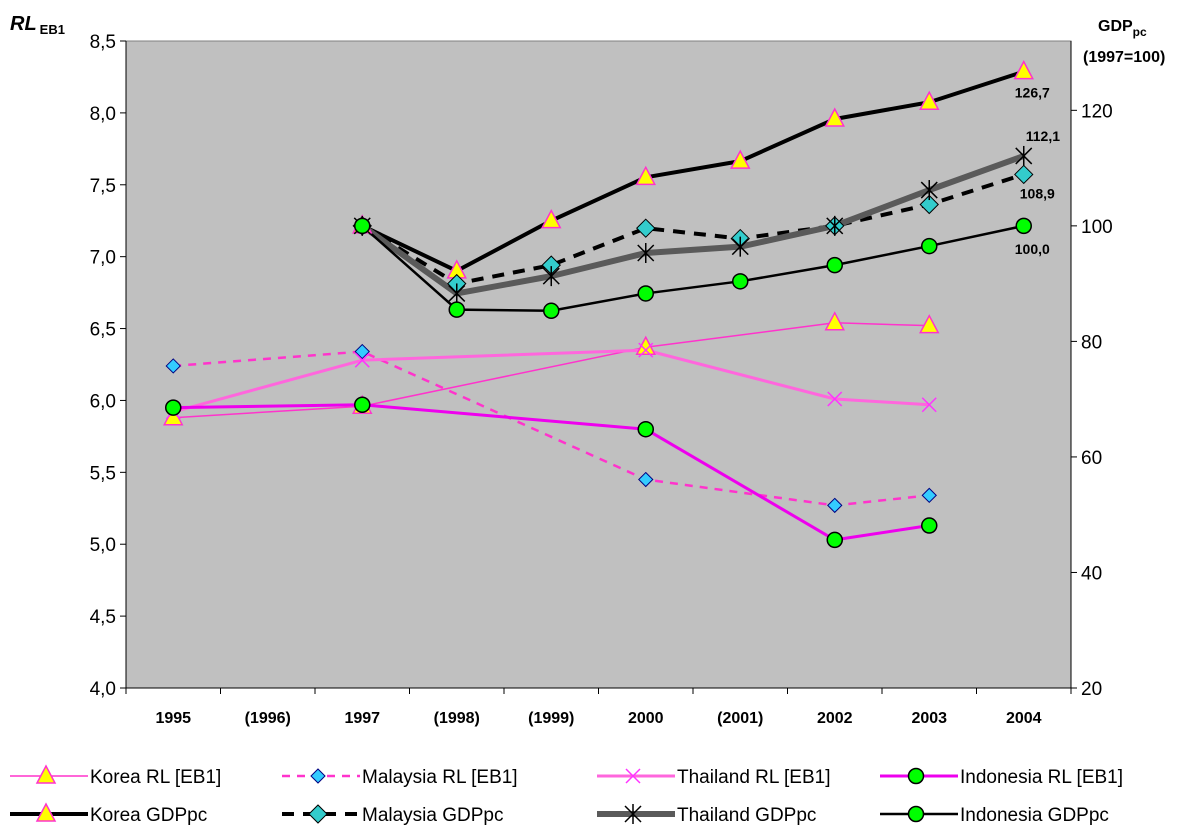  What do you see at coordinates (587, 39) in the screenshot?
I see `axis-titles: RL EB1 GDPpc (1997=100)` at bounding box center [587, 39].